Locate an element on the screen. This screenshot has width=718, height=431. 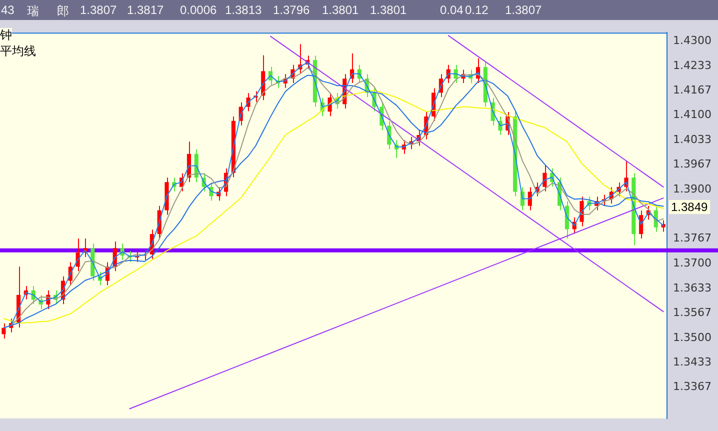
text: 瑞 is located at coordinates (33, 11).